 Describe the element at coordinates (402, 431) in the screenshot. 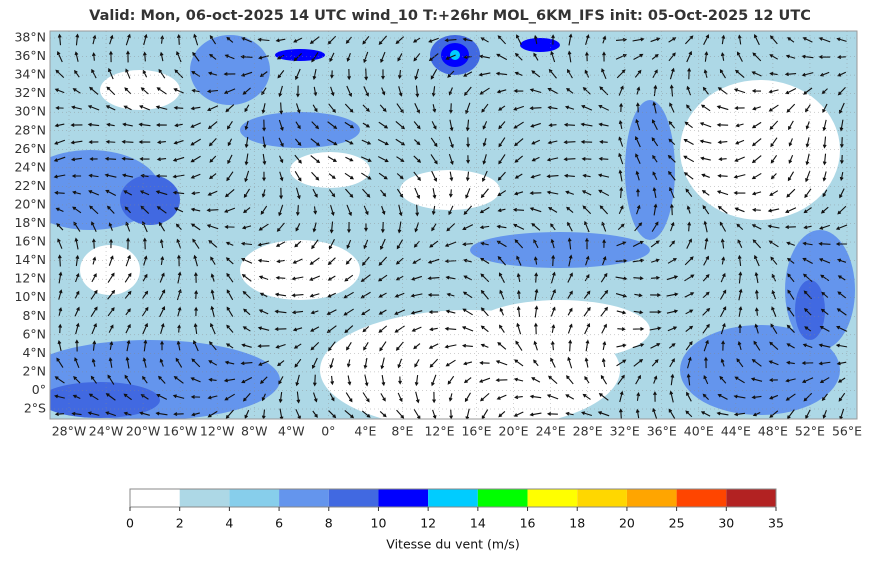

I see `lon-label: 8°E` at that location.